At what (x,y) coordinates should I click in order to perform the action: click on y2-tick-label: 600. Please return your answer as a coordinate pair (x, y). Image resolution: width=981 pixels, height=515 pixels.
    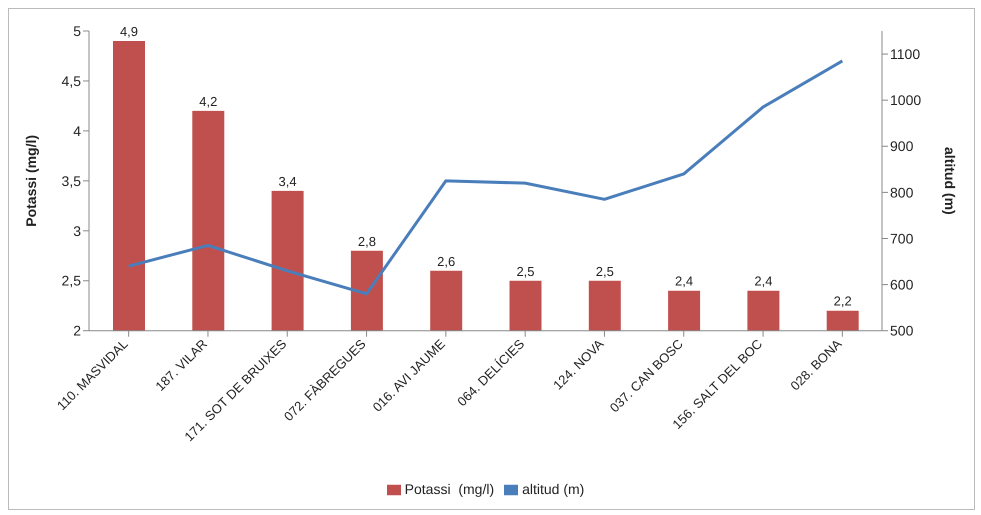
    Looking at the image, I should click on (902, 284).